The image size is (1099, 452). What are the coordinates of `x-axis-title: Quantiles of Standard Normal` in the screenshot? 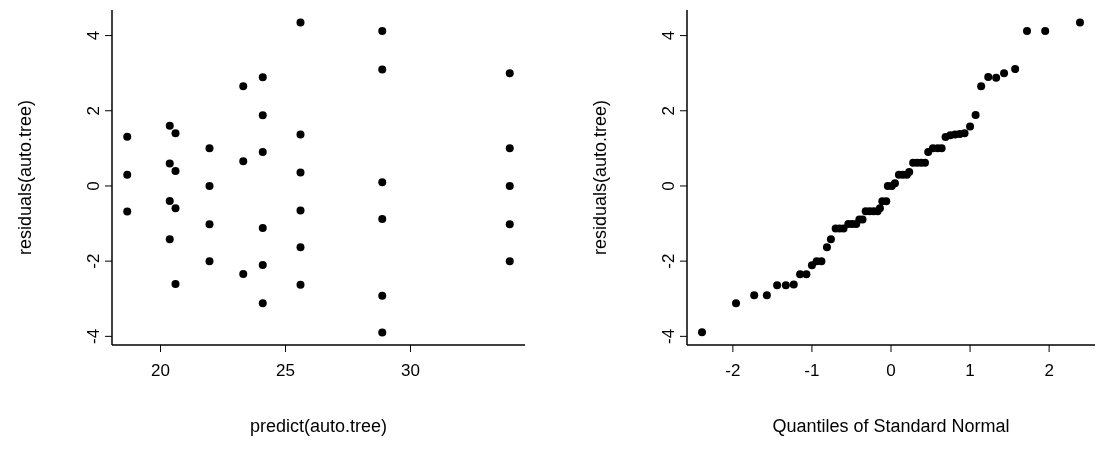 It's located at (891, 426).